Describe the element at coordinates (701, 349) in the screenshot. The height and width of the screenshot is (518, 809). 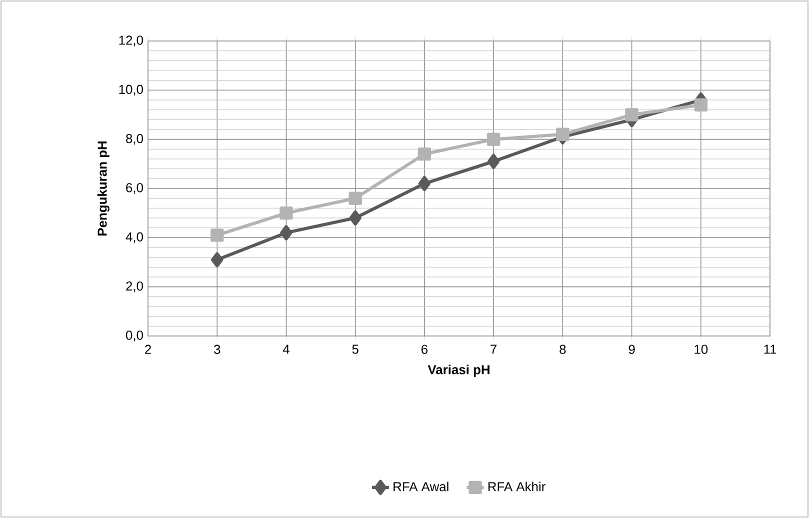
I see `x-tick-label: 10` at that location.